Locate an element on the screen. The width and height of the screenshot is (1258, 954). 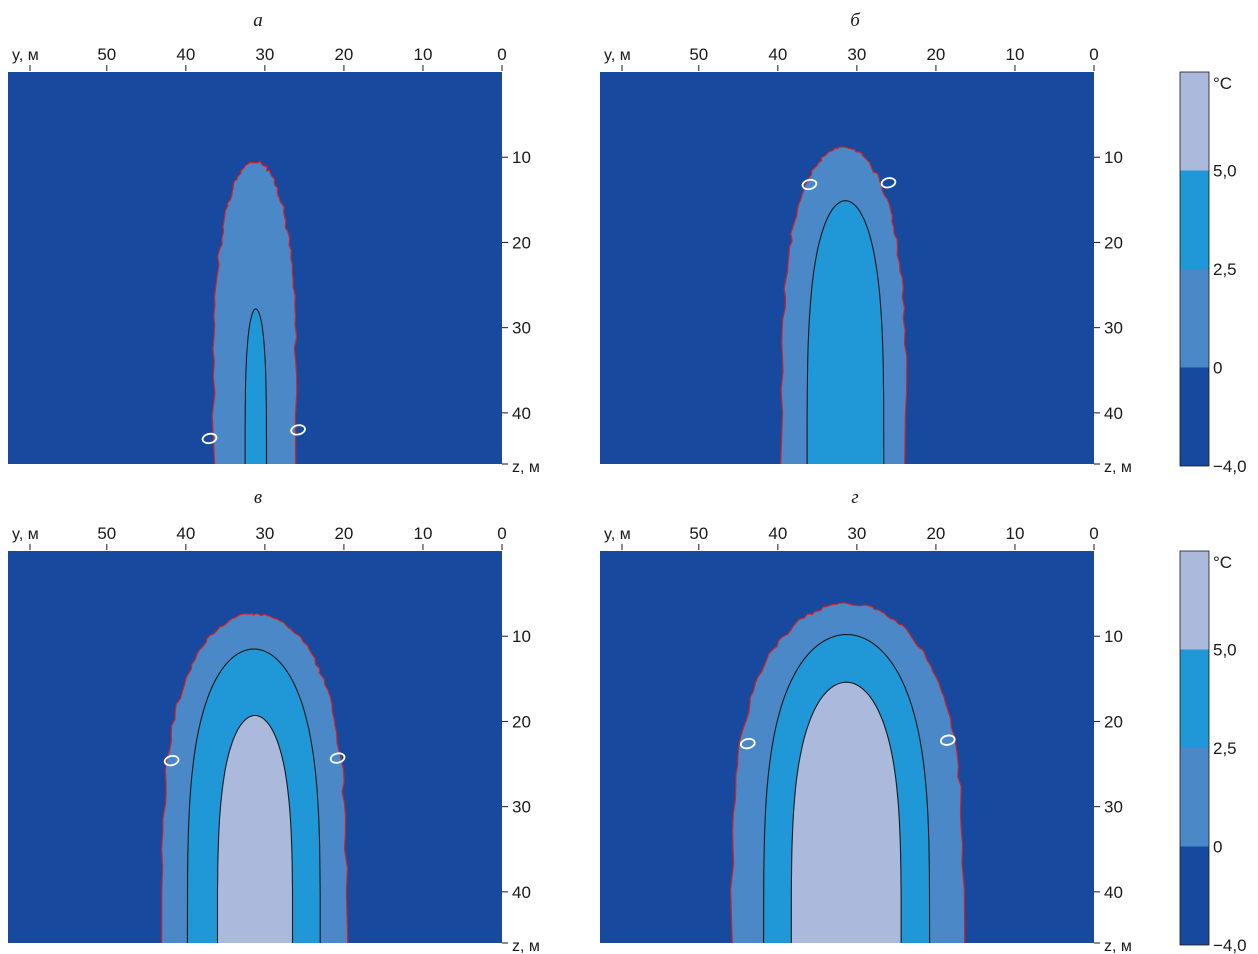
panel-letter: а is located at coordinates (258, 20).